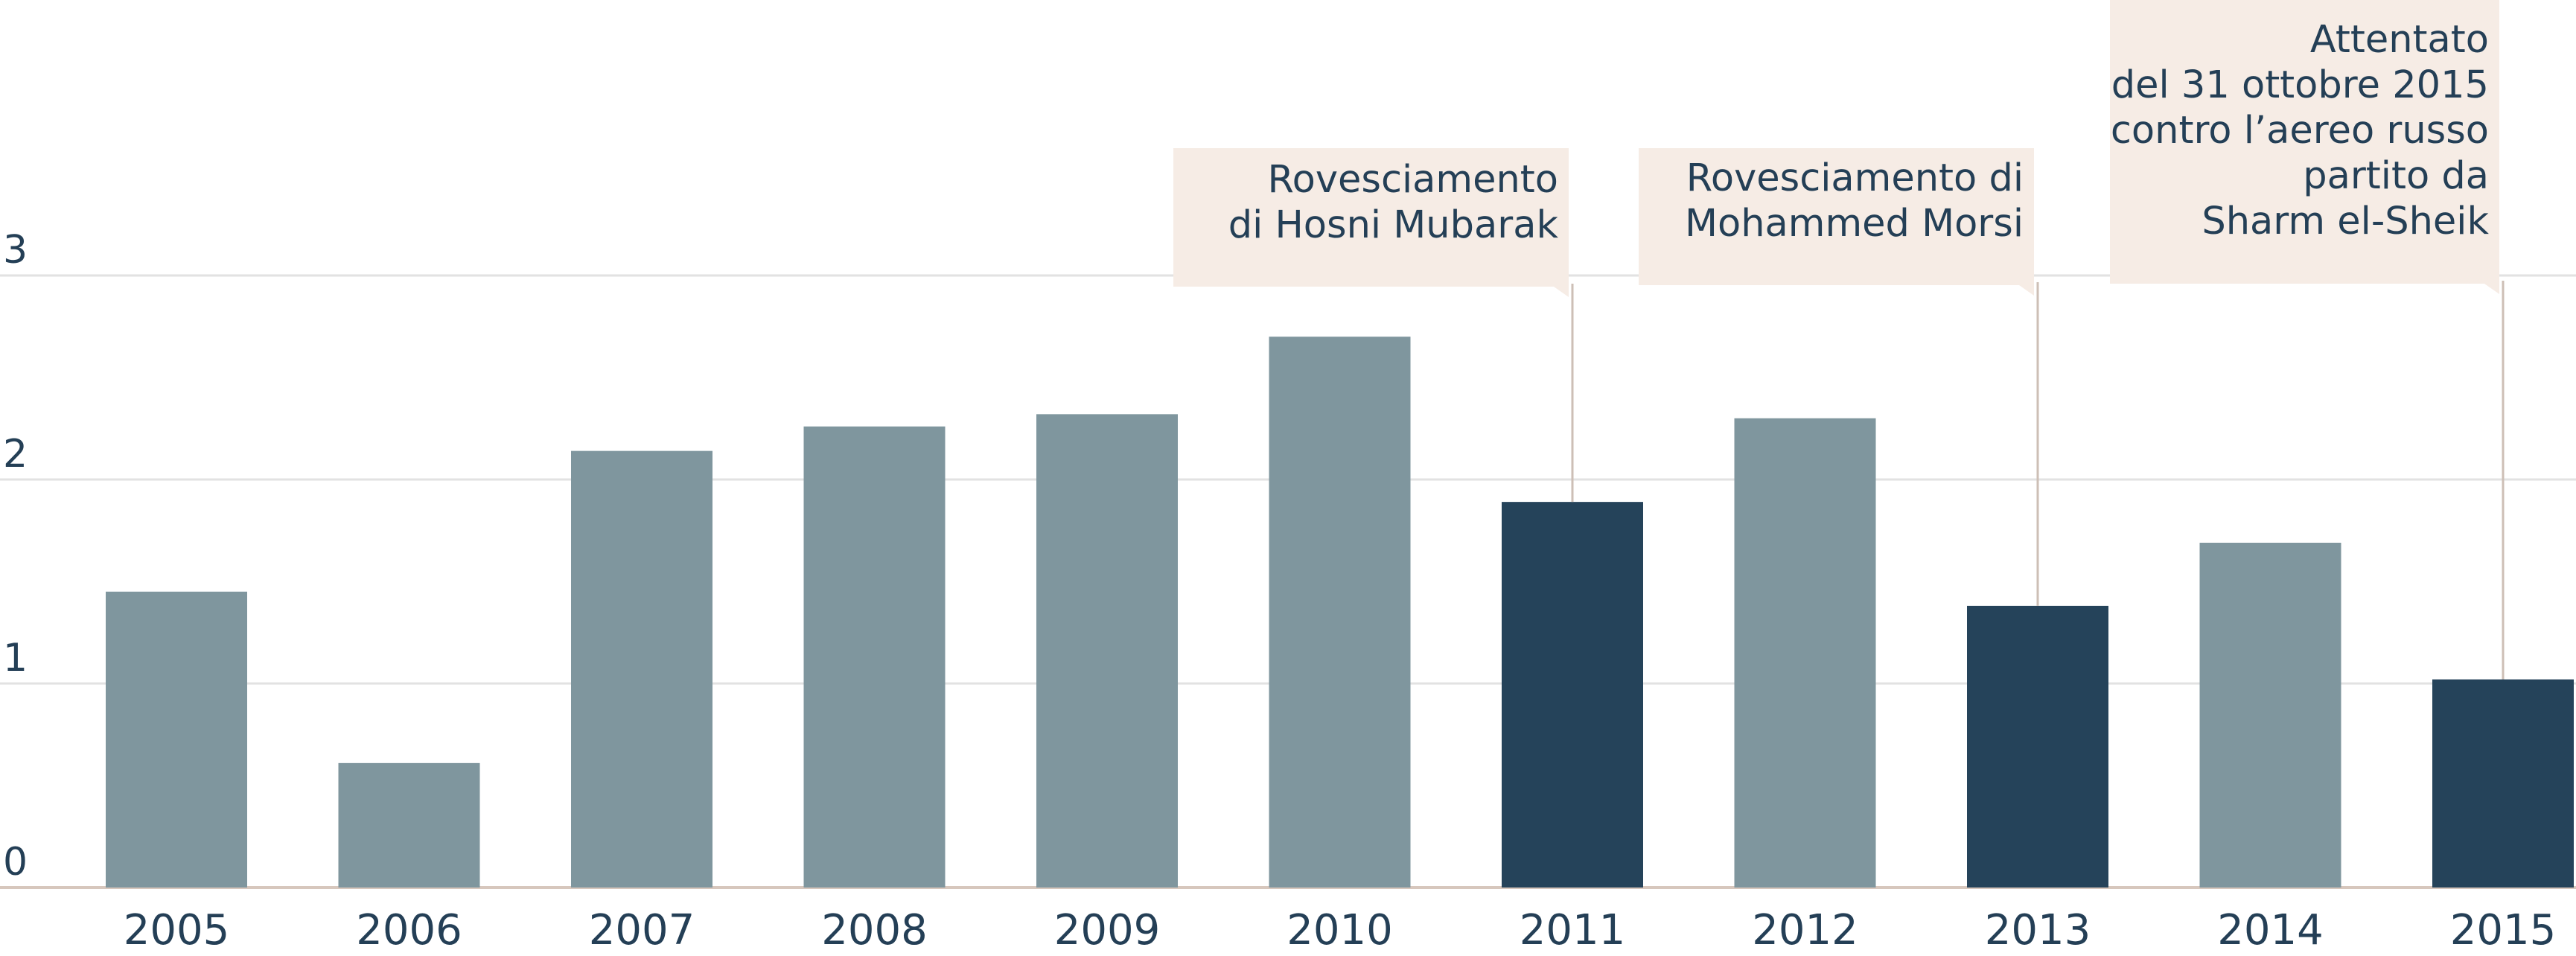 This screenshot has height=956, width=2576. Describe the element at coordinates (1393, 225) in the screenshot. I see `annotation-text-line: di Hosni Mubarak` at that location.